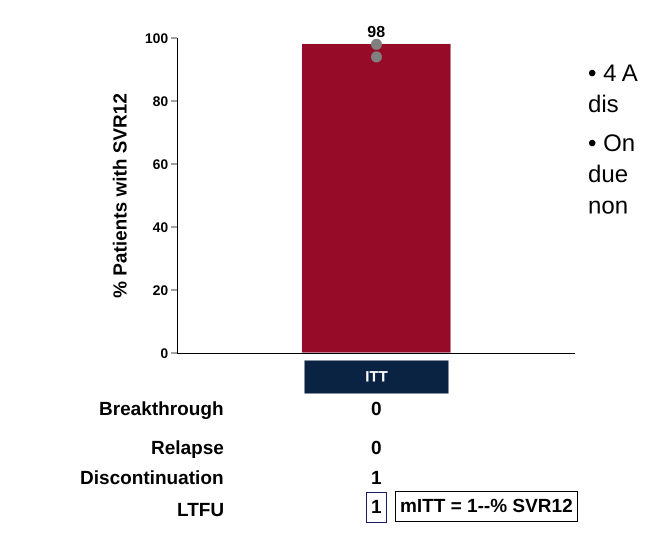 The height and width of the screenshot is (537, 668). Describe the element at coordinates (160, 100) in the screenshot. I see `y-tick-label: 80` at that location.